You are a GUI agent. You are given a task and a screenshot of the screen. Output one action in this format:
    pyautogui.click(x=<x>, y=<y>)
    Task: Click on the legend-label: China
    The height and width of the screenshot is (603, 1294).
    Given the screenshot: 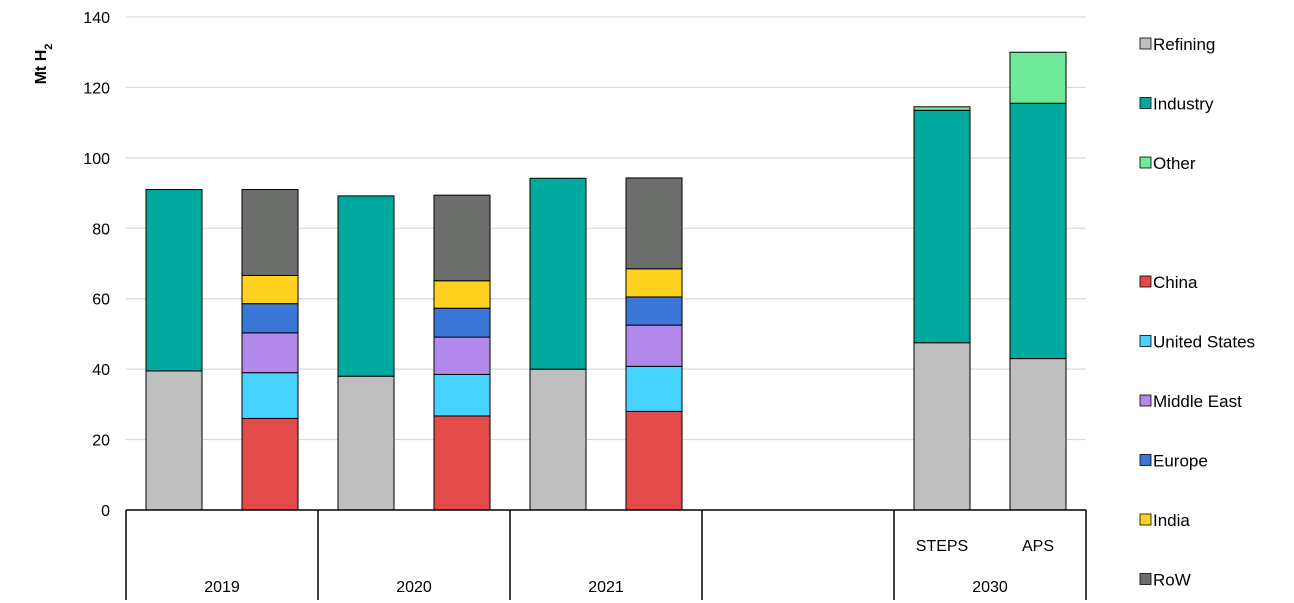 What is the action you would take?
    pyautogui.click(x=1175, y=282)
    